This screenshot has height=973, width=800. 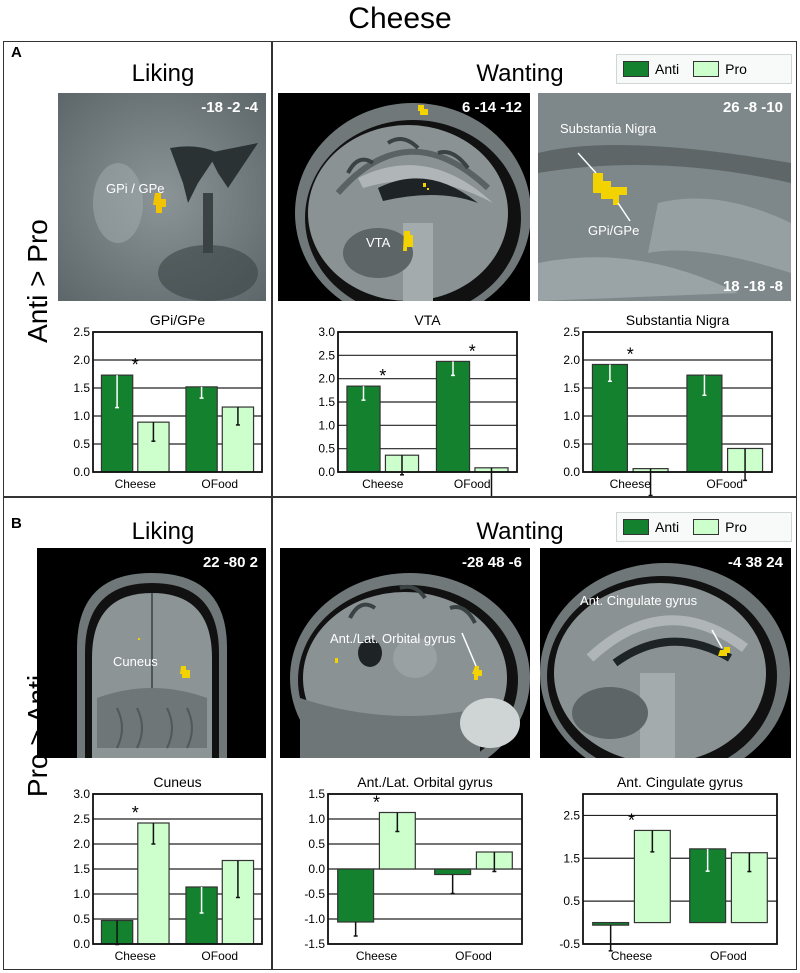 What do you see at coordinates (614, 230) in the screenshot?
I see `region-label-gpi: GPi/GPe` at bounding box center [614, 230].